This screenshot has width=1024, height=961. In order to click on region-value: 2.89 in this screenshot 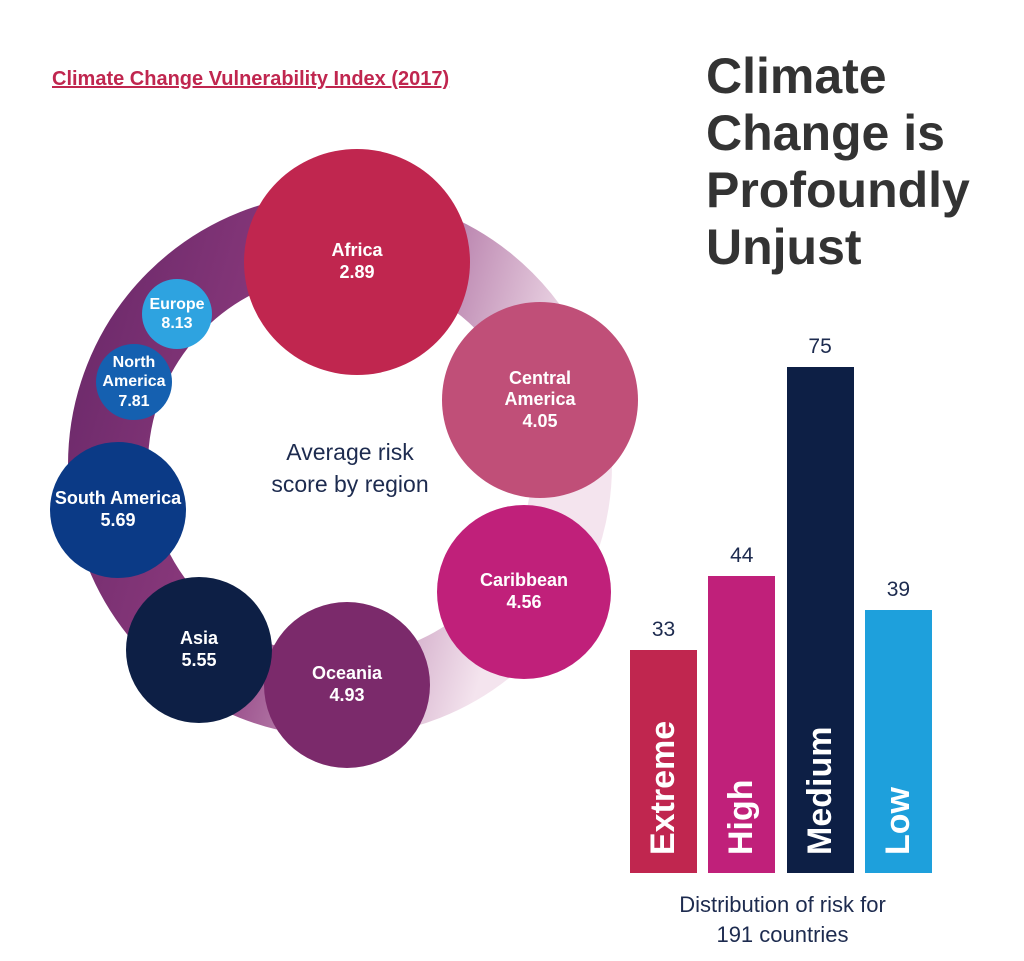, I will do `click(357, 272)`.